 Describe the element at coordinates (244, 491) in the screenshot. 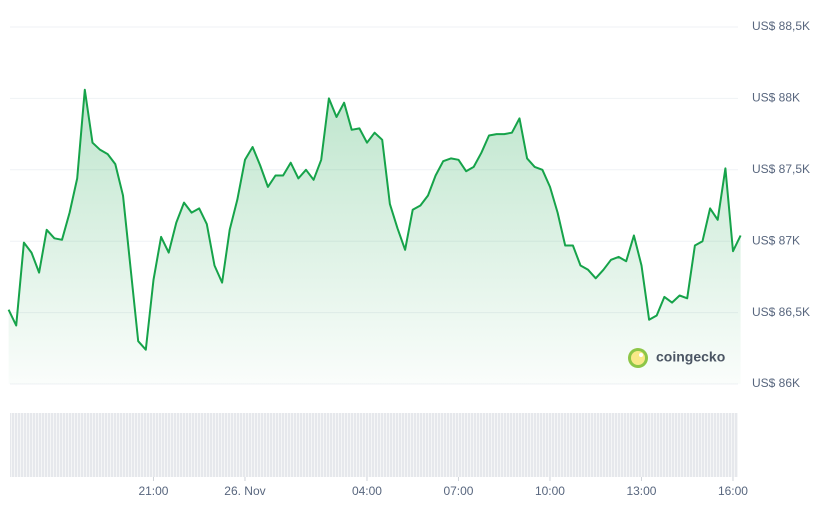

I see `x-tick-label: 26. Nov` at that location.